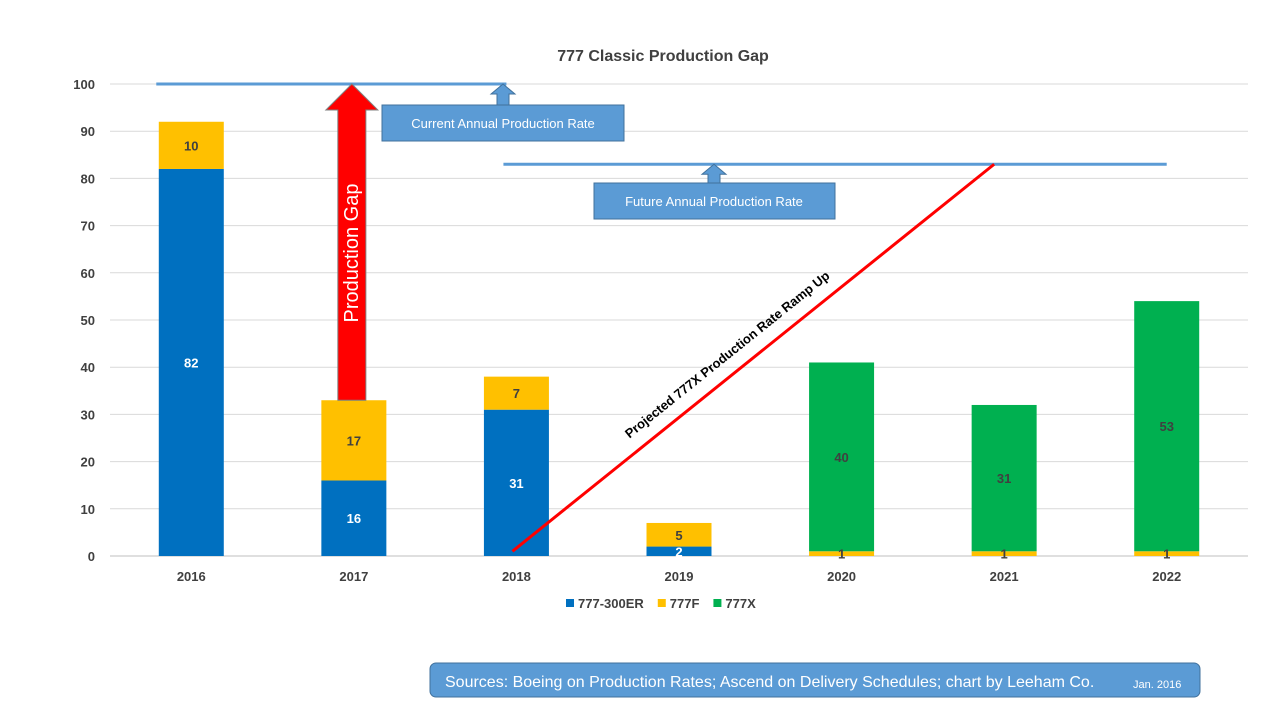  I want to click on y-tick-label: 20, so click(88, 462).